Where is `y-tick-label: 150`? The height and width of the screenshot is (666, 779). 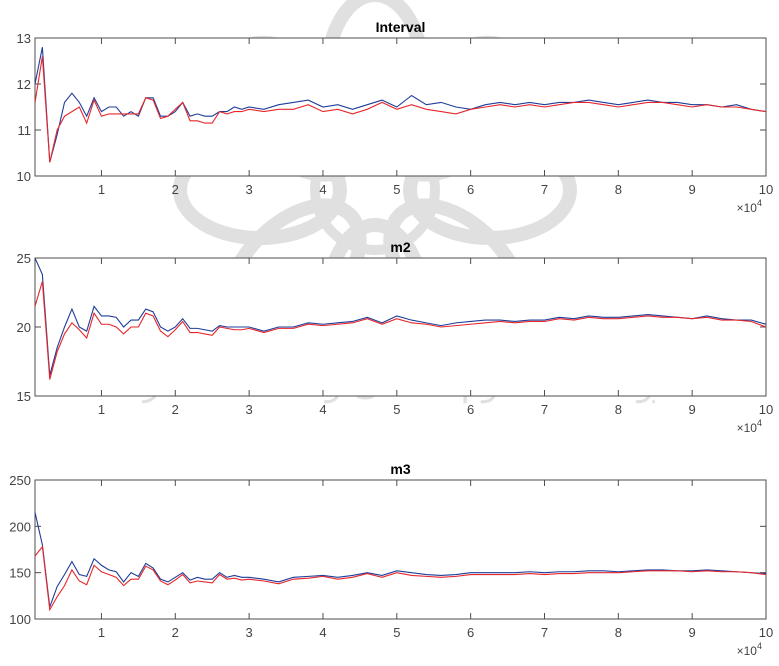
y-tick-label: 150 is located at coordinates (20, 573).